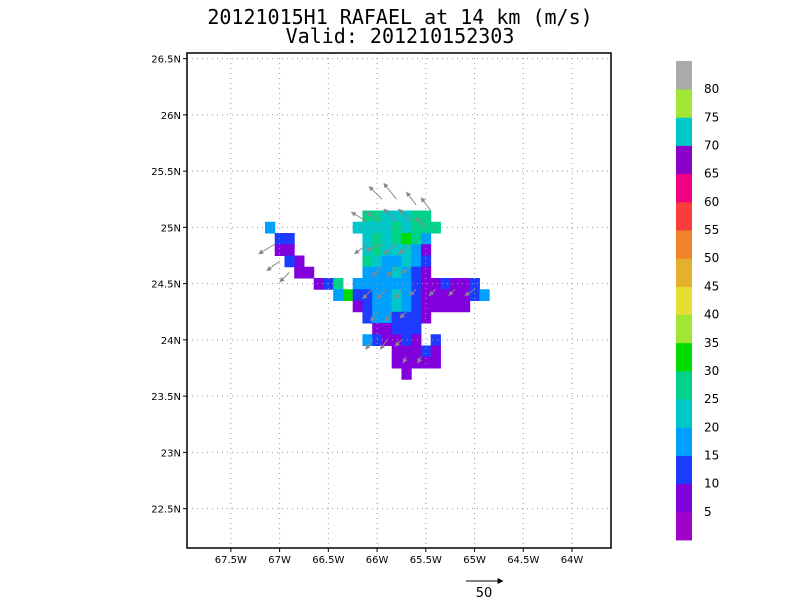  I want to click on wind-vectors, so click(366, 273).